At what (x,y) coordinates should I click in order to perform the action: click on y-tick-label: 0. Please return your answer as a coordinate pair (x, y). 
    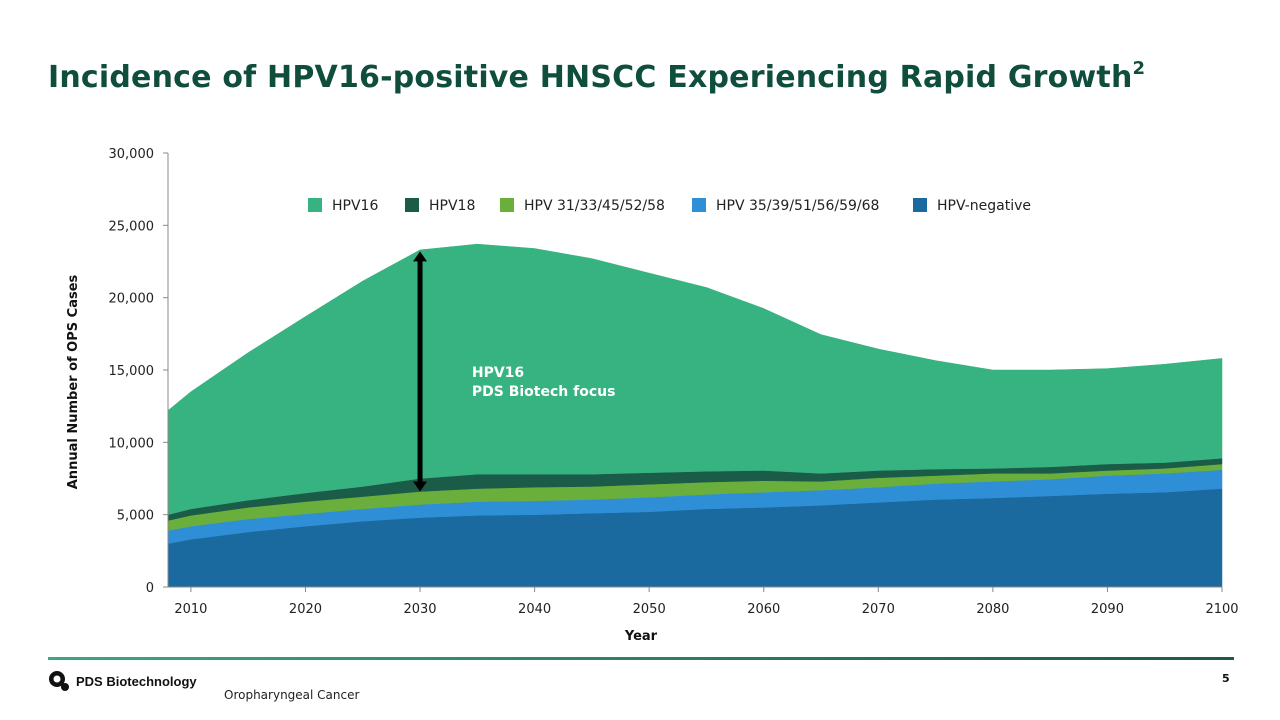
    Looking at the image, I should click on (150, 588).